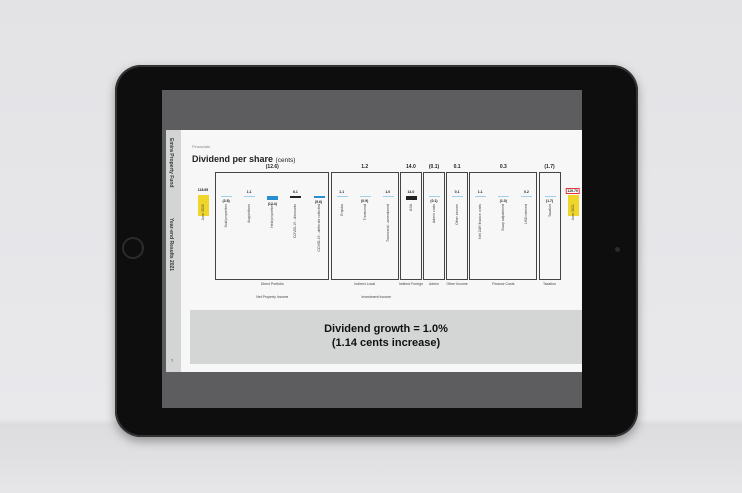 Image resolution: width=742 pixels, height=493 pixels. Describe the element at coordinates (572, 212) in the screenshot. I see `bar-label: June 2021` at that location.